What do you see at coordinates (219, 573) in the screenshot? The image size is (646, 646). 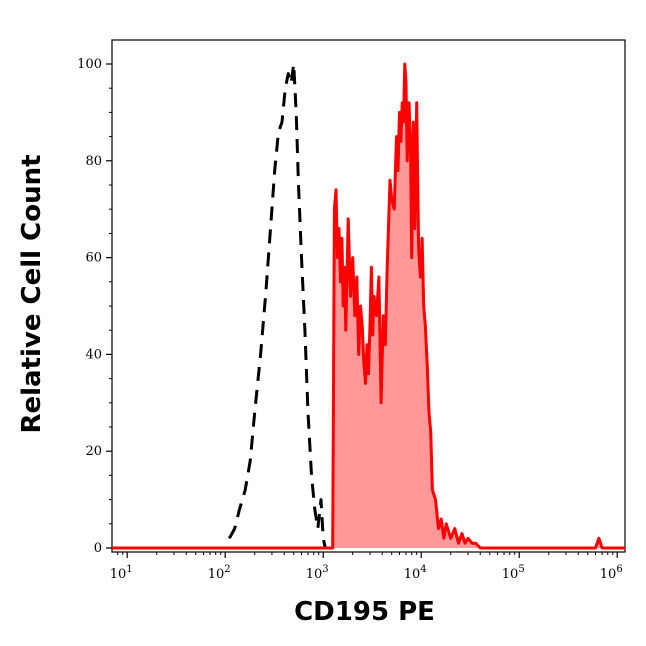 I see `x-tick-label: 10²` at bounding box center [219, 573].